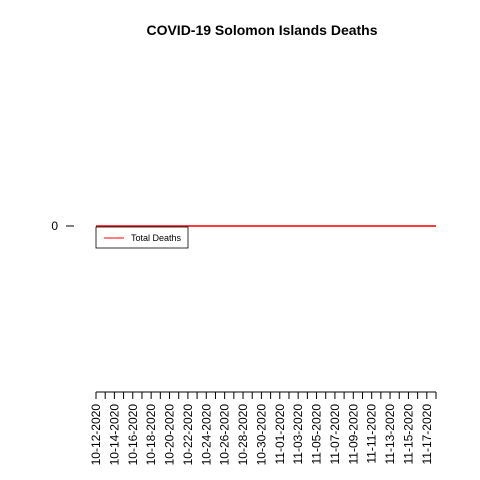 The height and width of the screenshot is (480, 480). Describe the element at coordinates (133, 435) in the screenshot. I see `x-tick-label: 10-16-2020` at that location.